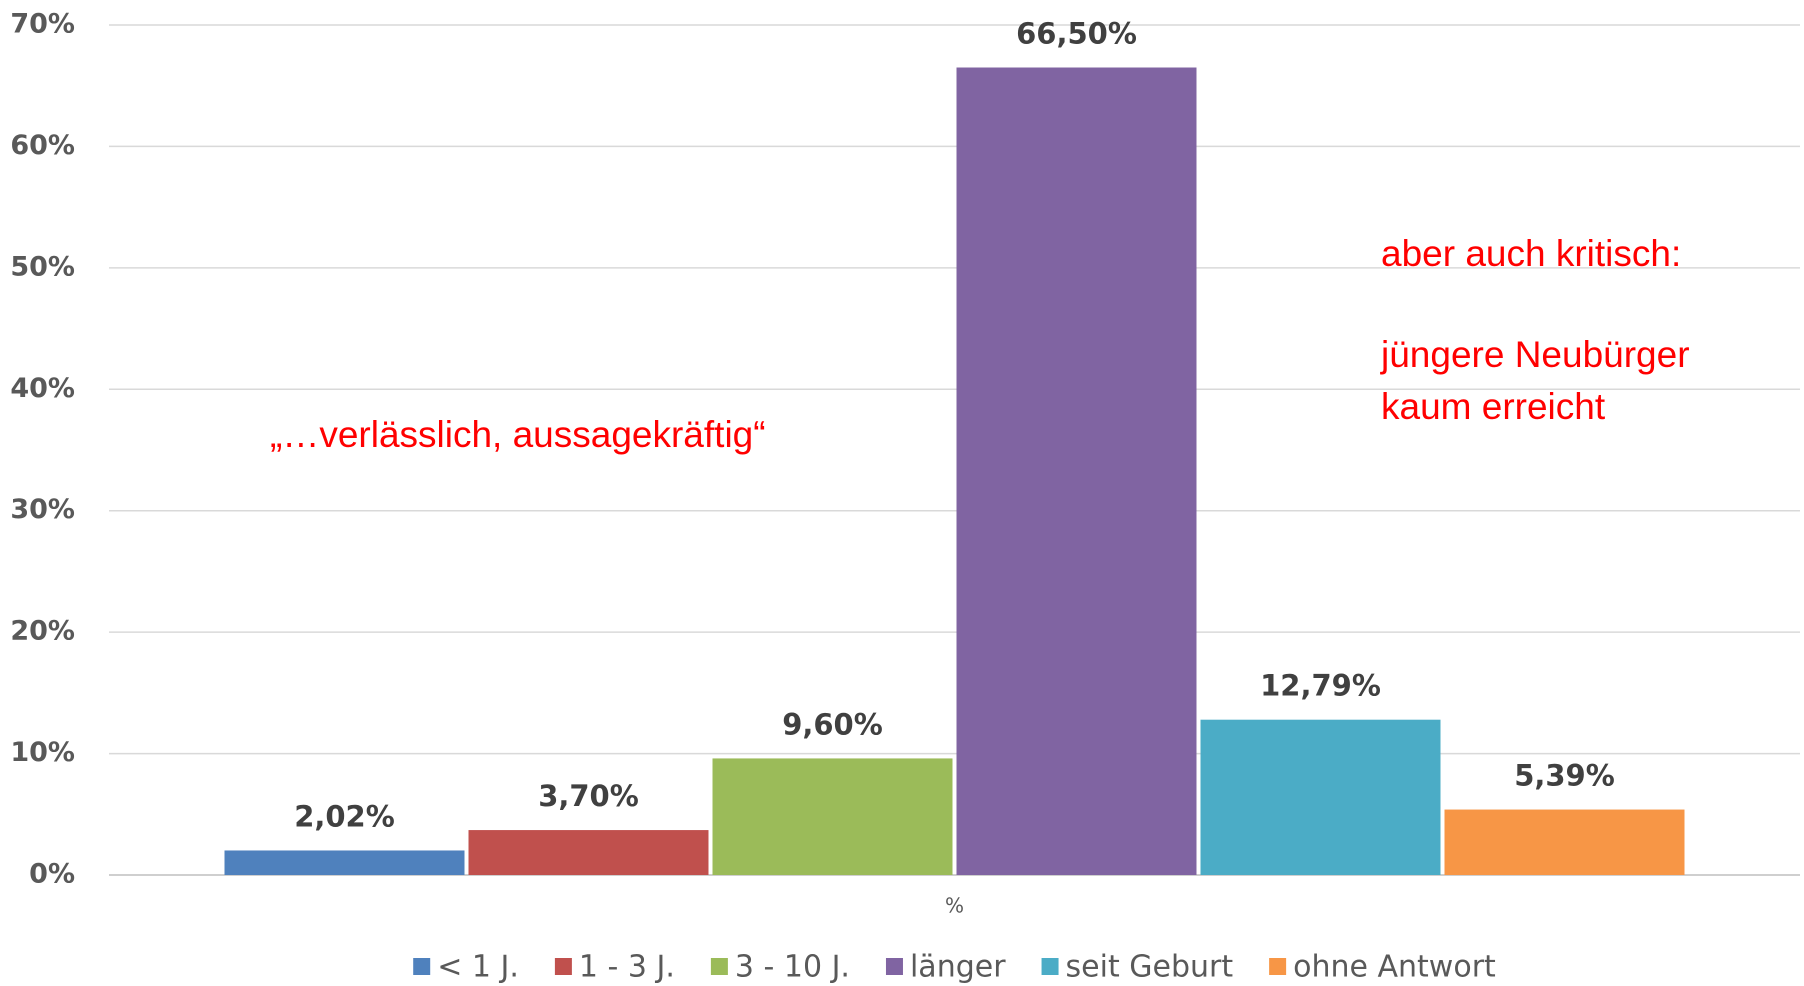  What do you see at coordinates (42, 631) in the screenshot?
I see `y-tick-label: 20%` at bounding box center [42, 631].